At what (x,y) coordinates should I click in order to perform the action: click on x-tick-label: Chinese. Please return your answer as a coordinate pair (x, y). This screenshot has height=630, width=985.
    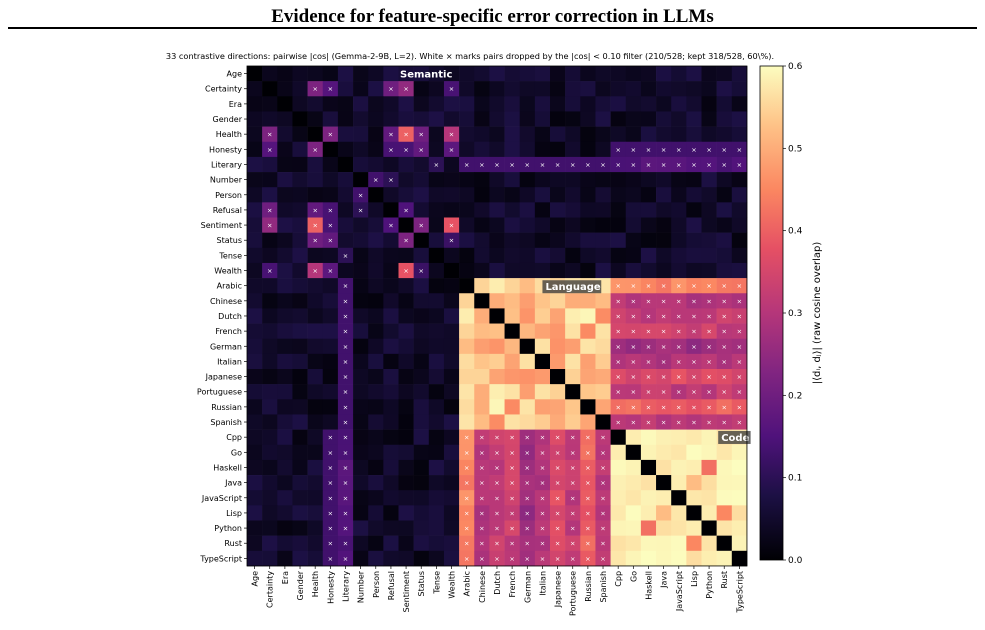
    Looking at the image, I should click on (482, 587).